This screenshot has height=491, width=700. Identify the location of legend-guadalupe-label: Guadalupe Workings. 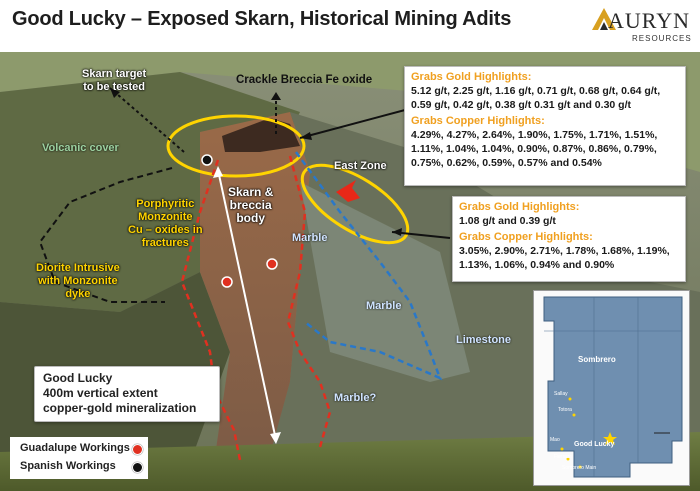
(75, 448).